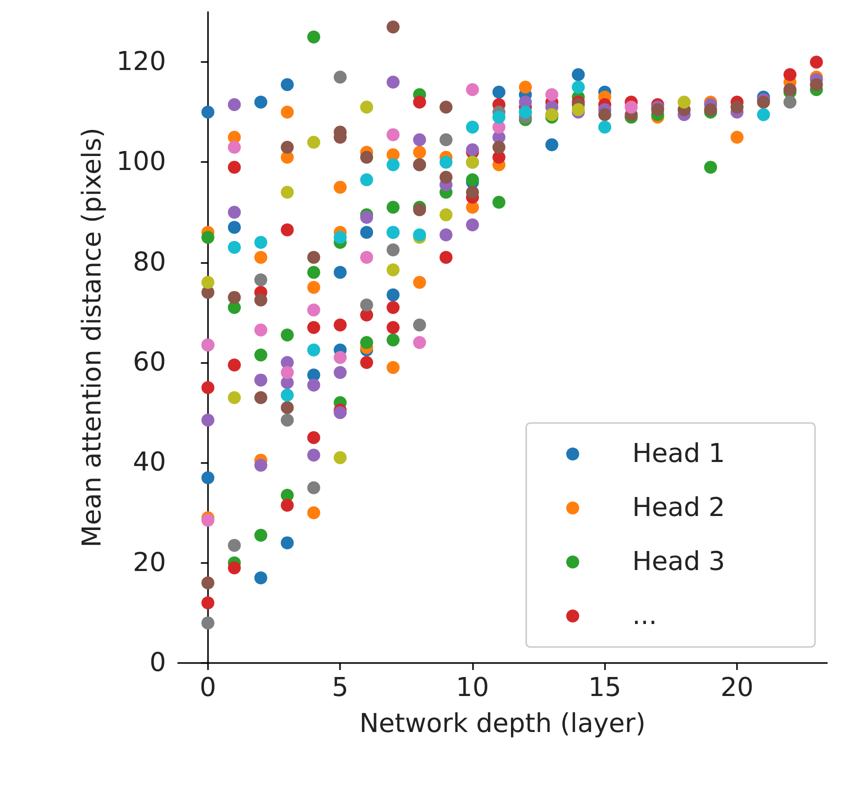  What do you see at coordinates (149, 463) in the screenshot?
I see `y-tick-label: 40` at bounding box center [149, 463].